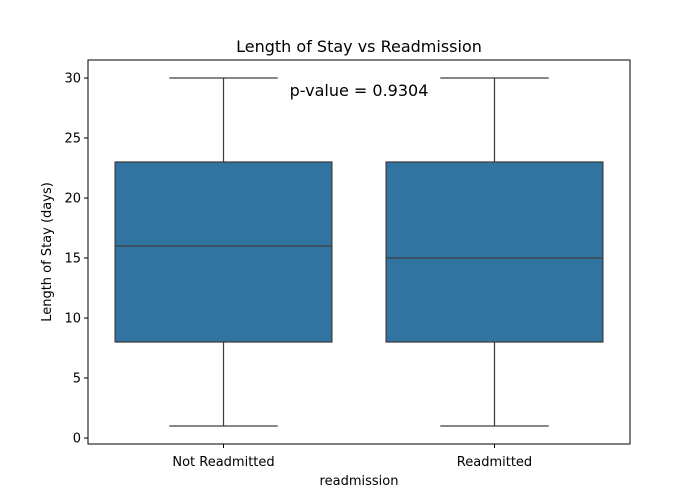 The width and height of the screenshot is (700, 500). Describe the element at coordinates (359, 90) in the screenshot. I see `p-value-annotation: p-value = 0.9304` at that location.